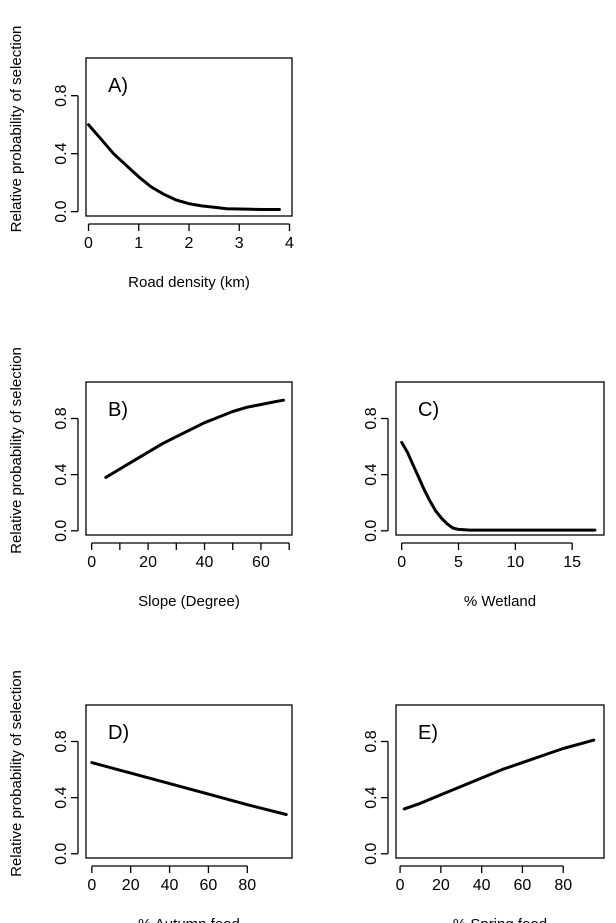 The image size is (616, 923). What do you see at coordinates (428, 410) in the screenshot?
I see `panel-label: C)` at bounding box center [428, 410].